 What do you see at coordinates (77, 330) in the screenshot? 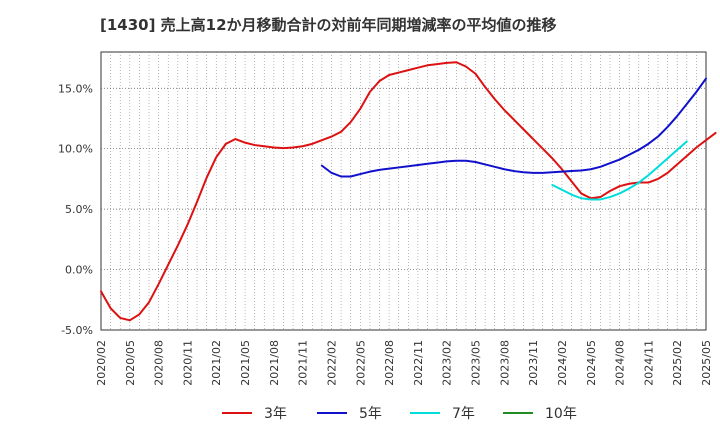
I see `y-tick-label: -5.0%` at bounding box center [77, 330].